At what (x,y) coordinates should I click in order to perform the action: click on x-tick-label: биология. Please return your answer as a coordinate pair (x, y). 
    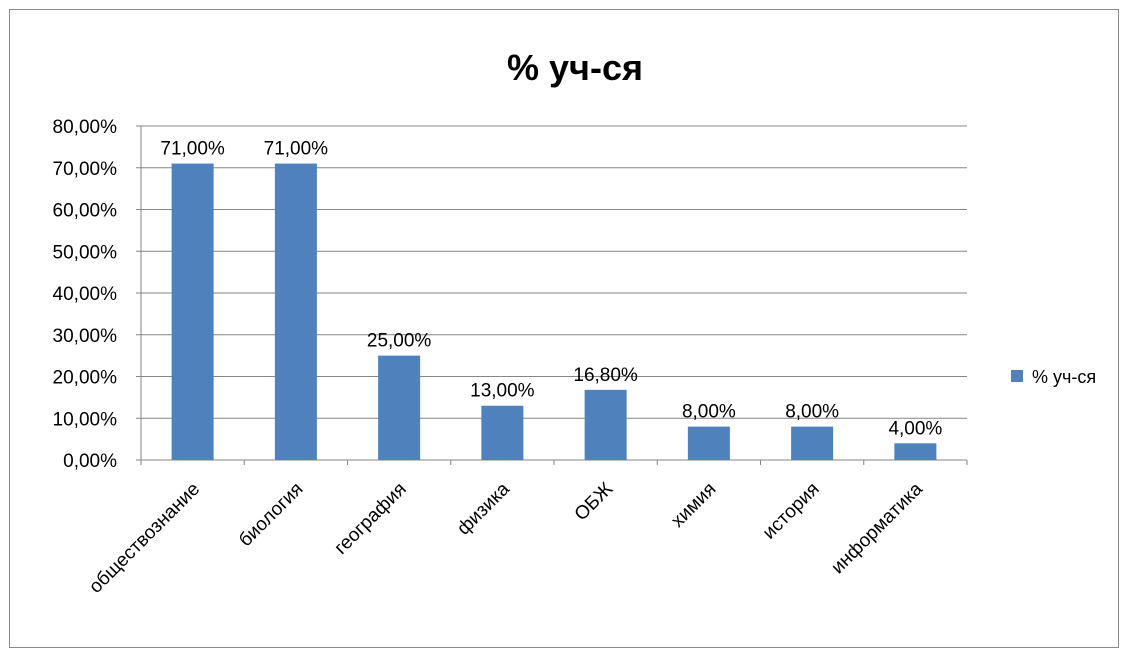
    Looking at the image, I should click on (271, 515).